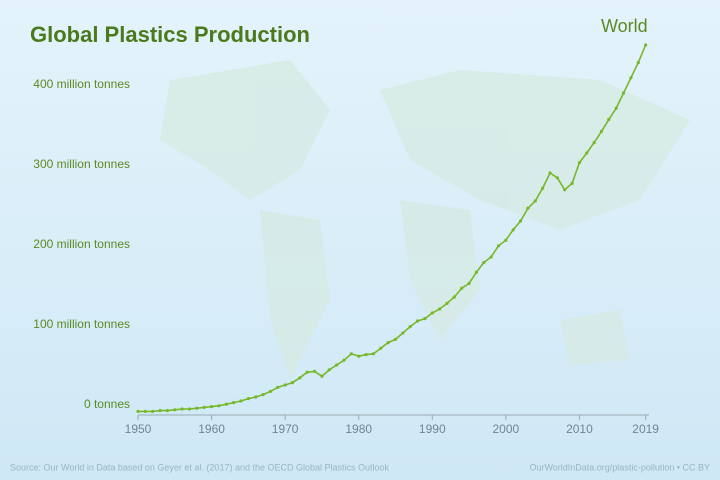 The height and width of the screenshot is (480, 720). Describe the element at coordinates (170, 34) in the screenshot. I see `chart-title: Global Plastics Production` at that location.